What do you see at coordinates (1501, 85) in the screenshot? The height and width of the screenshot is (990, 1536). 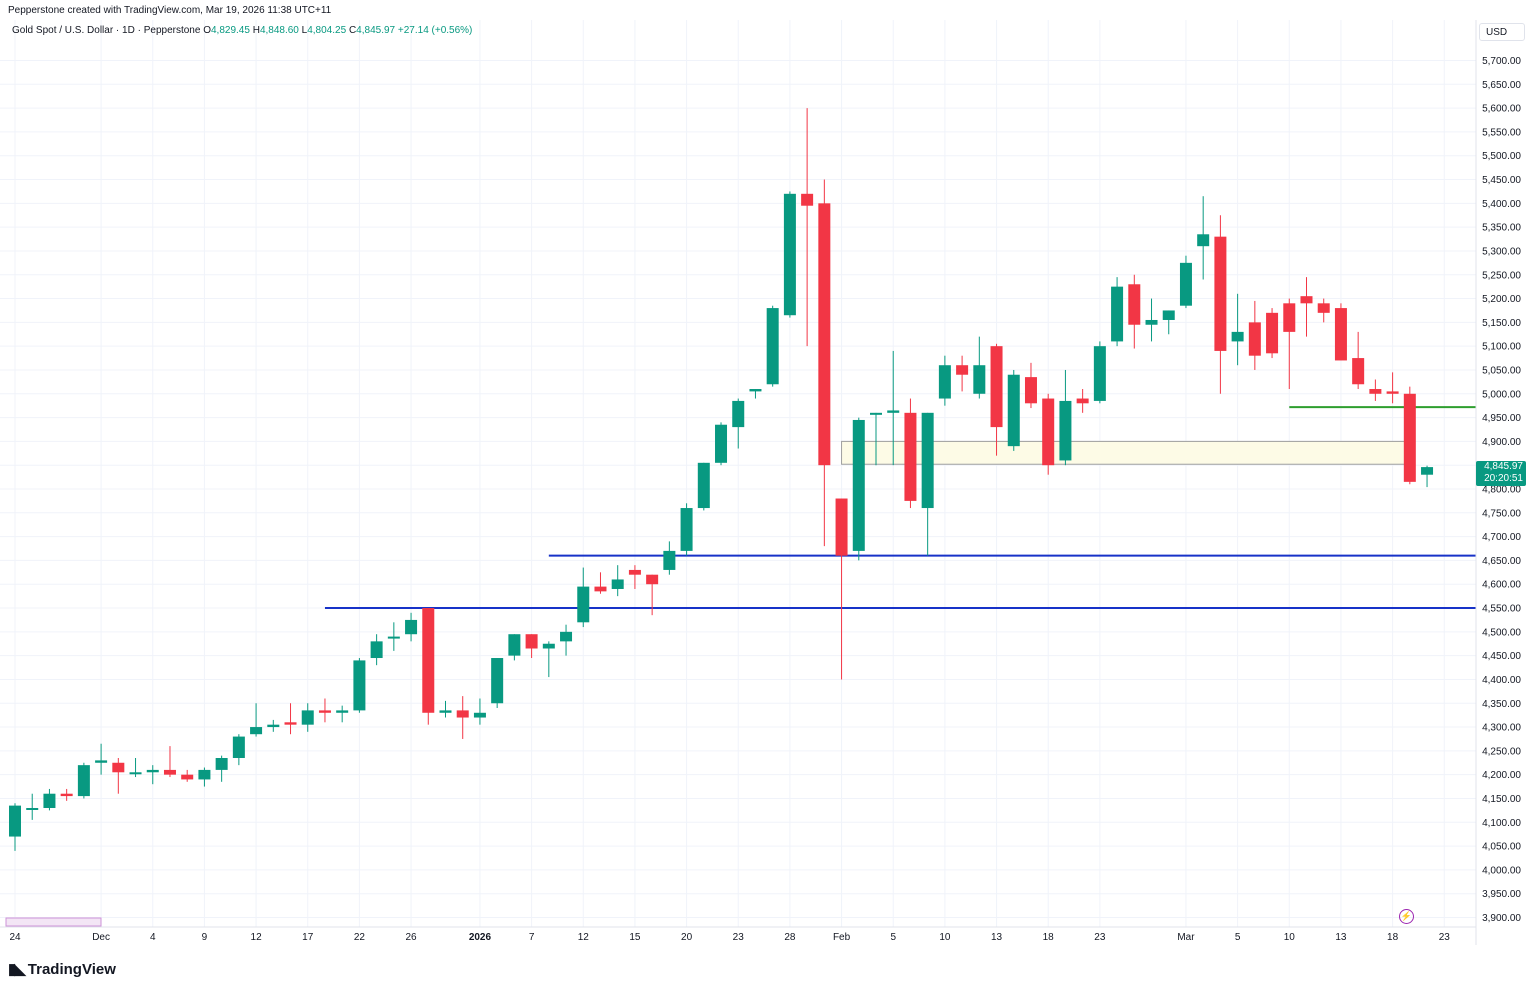 I see `price-tick-label: 5,650.00` at bounding box center [1501, 85].